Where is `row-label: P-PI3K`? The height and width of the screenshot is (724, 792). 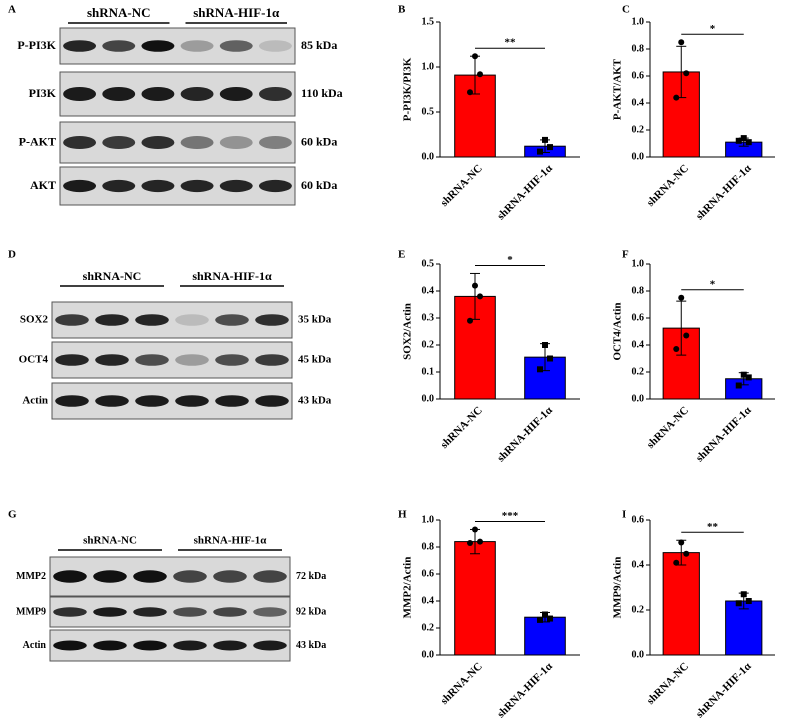 row-label: P-PI3K is located at coordinates (36, 45).